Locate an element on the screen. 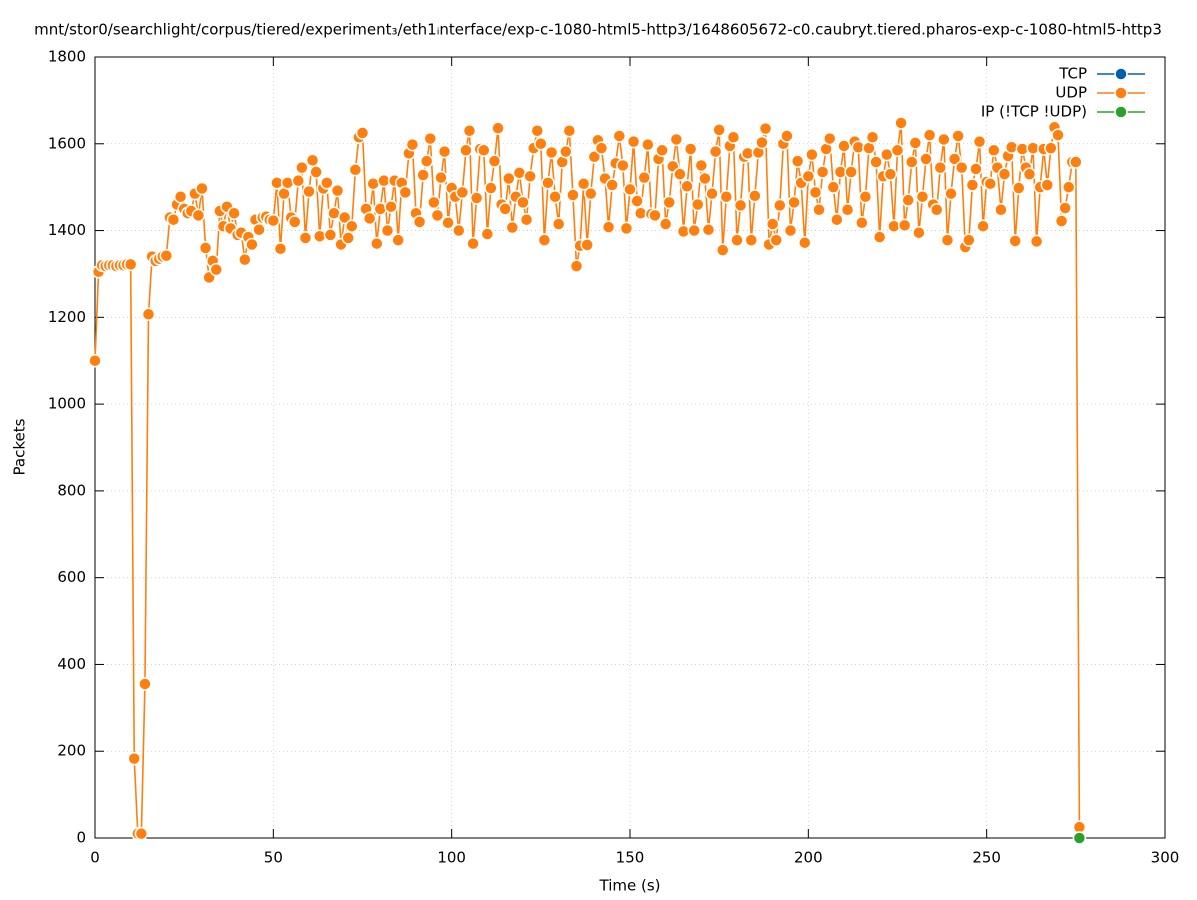 The image size is (1197, 900). x-tick-label: 300 is located at coordinates (1165, 858).